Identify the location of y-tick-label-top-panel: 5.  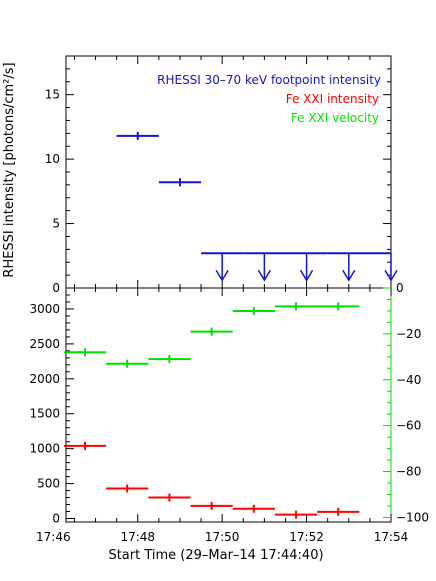
(56, 224).